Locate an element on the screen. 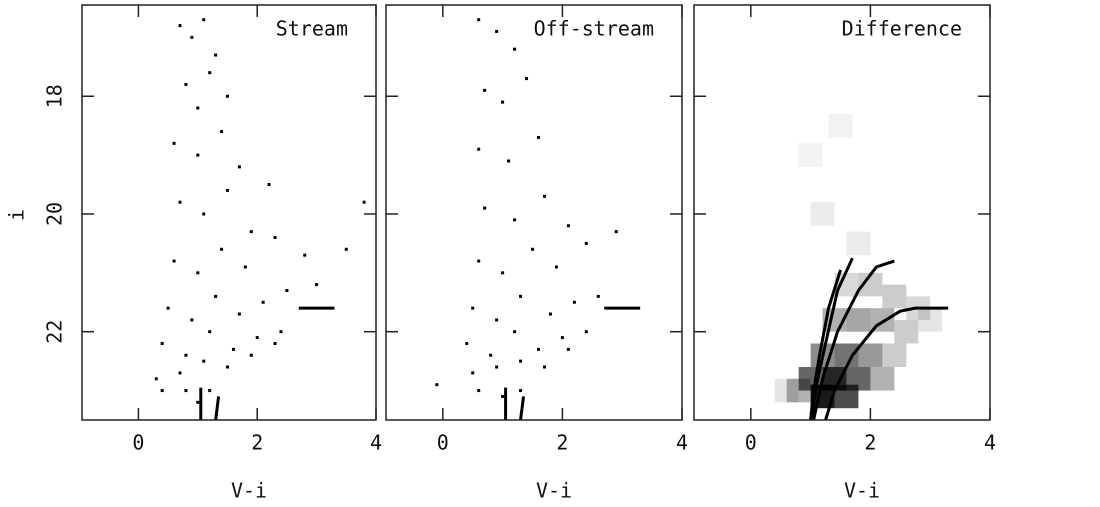 This screenshot has width=1100, height=507. panel-title: Off-stream is located at coordinates (594, 29).